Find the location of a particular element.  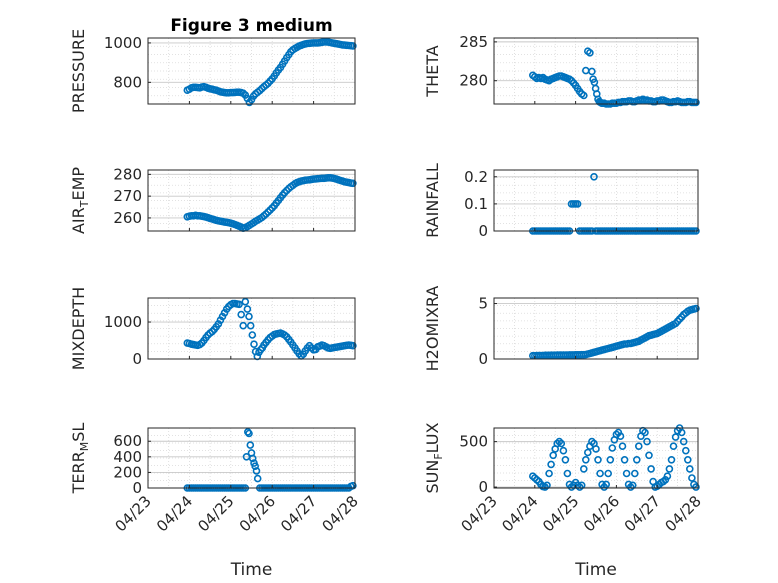

x-tick-label: 04/26 is located at coordinates (601, 513).